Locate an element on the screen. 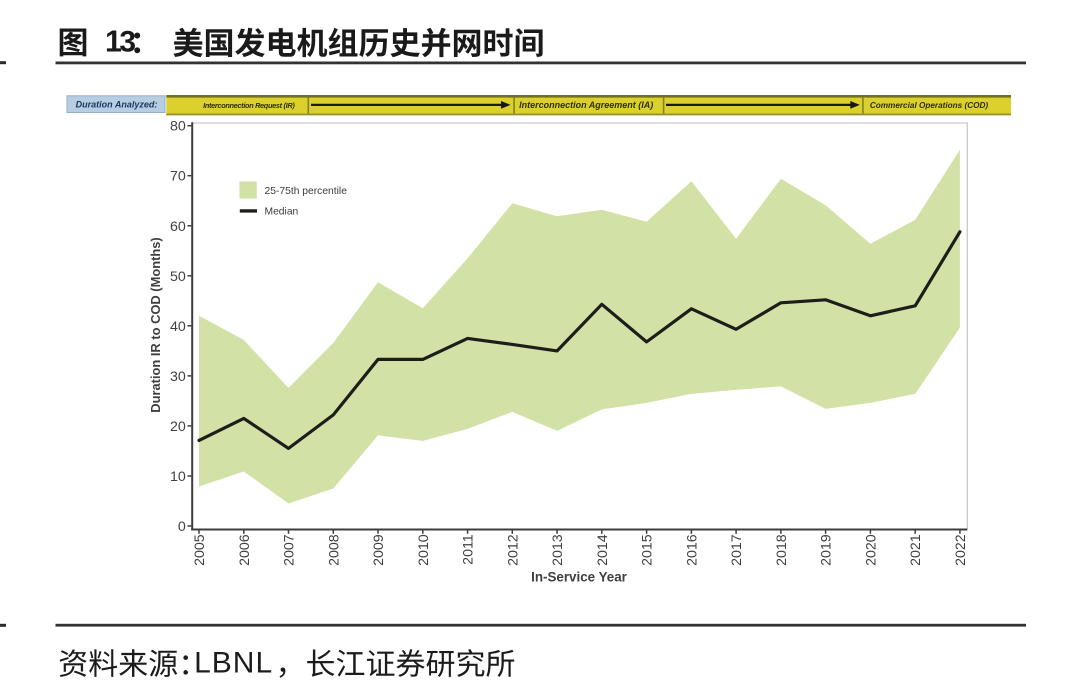 The height and width of the screenshot is (697, 1080). svg-text: 2022 is located at coordinates (961, 550).